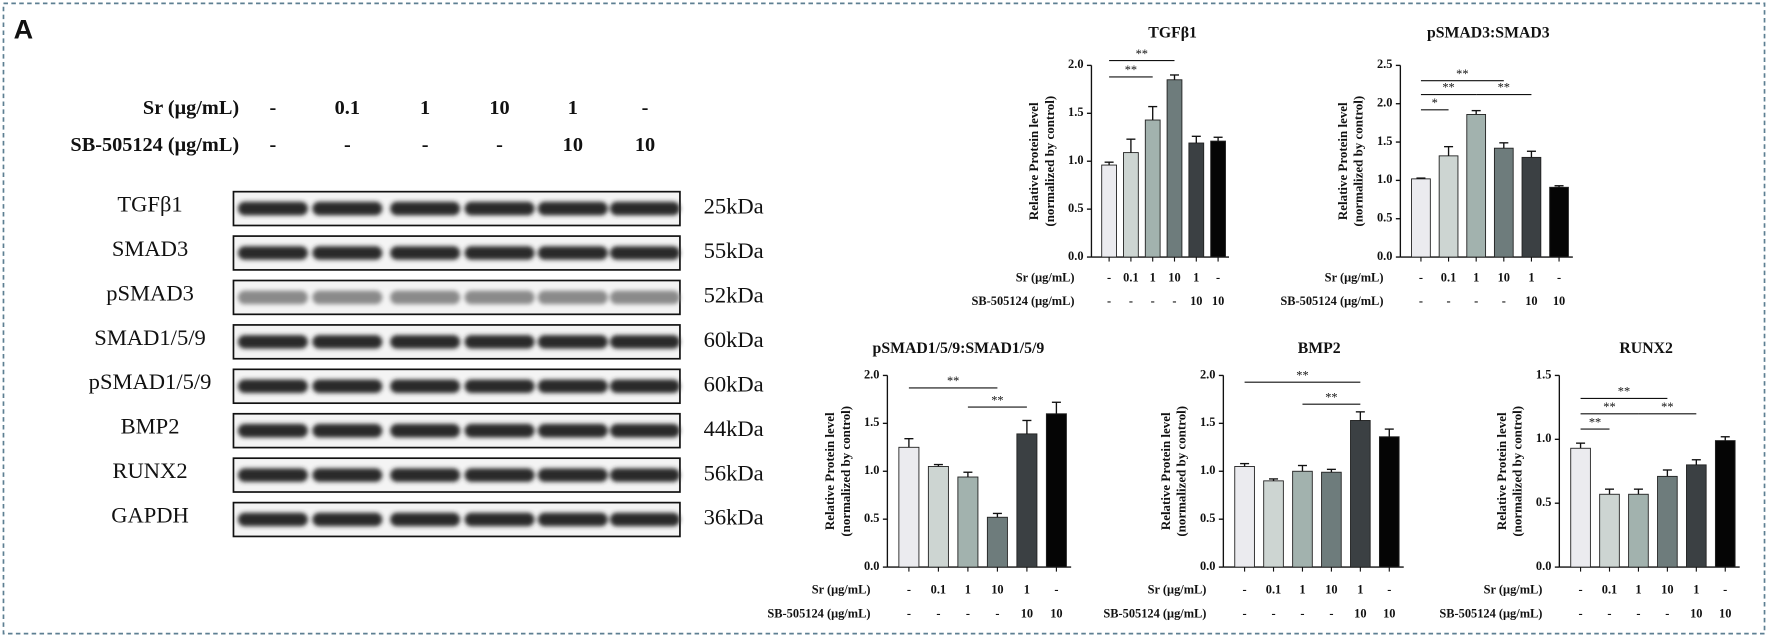 This screenshot has height=637, width=1768. Describe the element at coordinates (734, 295) in the screenshot. I see `band-size: 52kDa` at that location.